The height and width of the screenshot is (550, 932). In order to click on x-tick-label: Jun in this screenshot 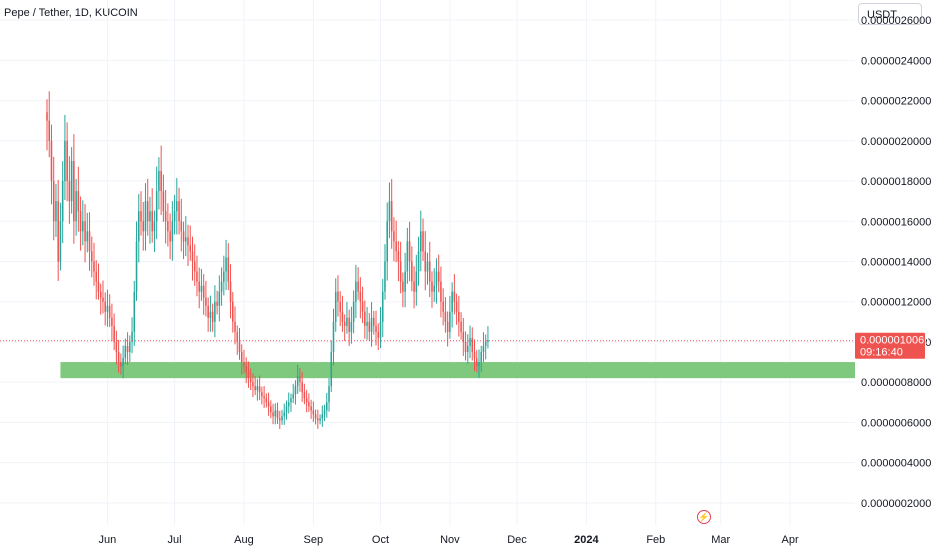, I will do `click(108, 540)`.